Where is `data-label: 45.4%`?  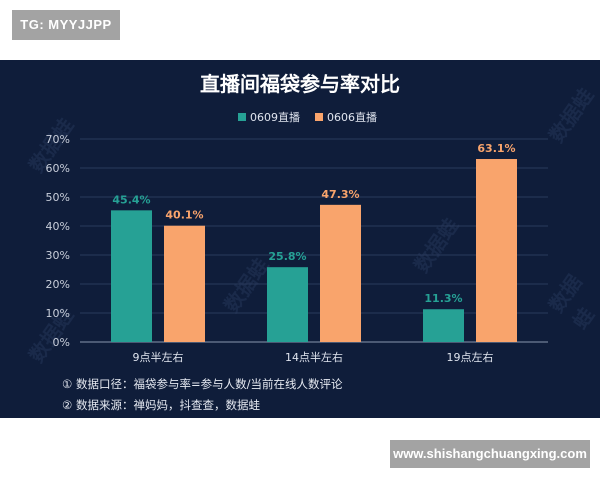 data-label: 45.4% is located at coordinates (131, 199).